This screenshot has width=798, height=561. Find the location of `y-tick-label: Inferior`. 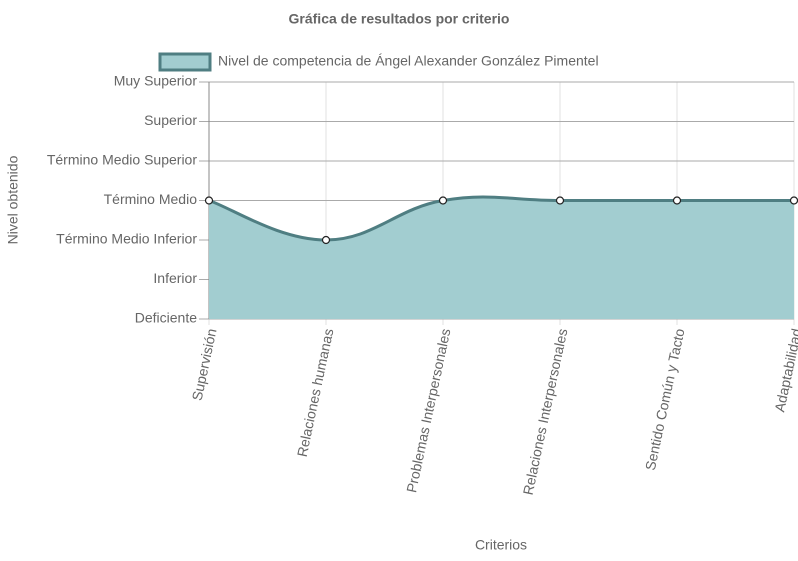

y-tick-label: Inferior is located at coordinates (175, 278).